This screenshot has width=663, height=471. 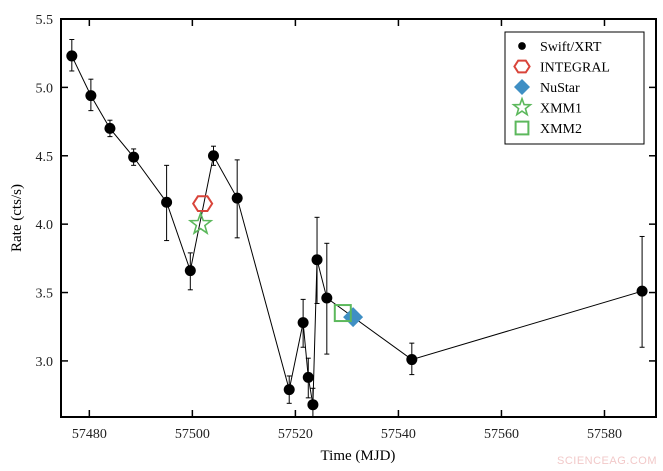 What do you see at coordinates (45, 88) in the screenshot?
I see `y-tick-label: 5.0` at bounding box center [45, 88].